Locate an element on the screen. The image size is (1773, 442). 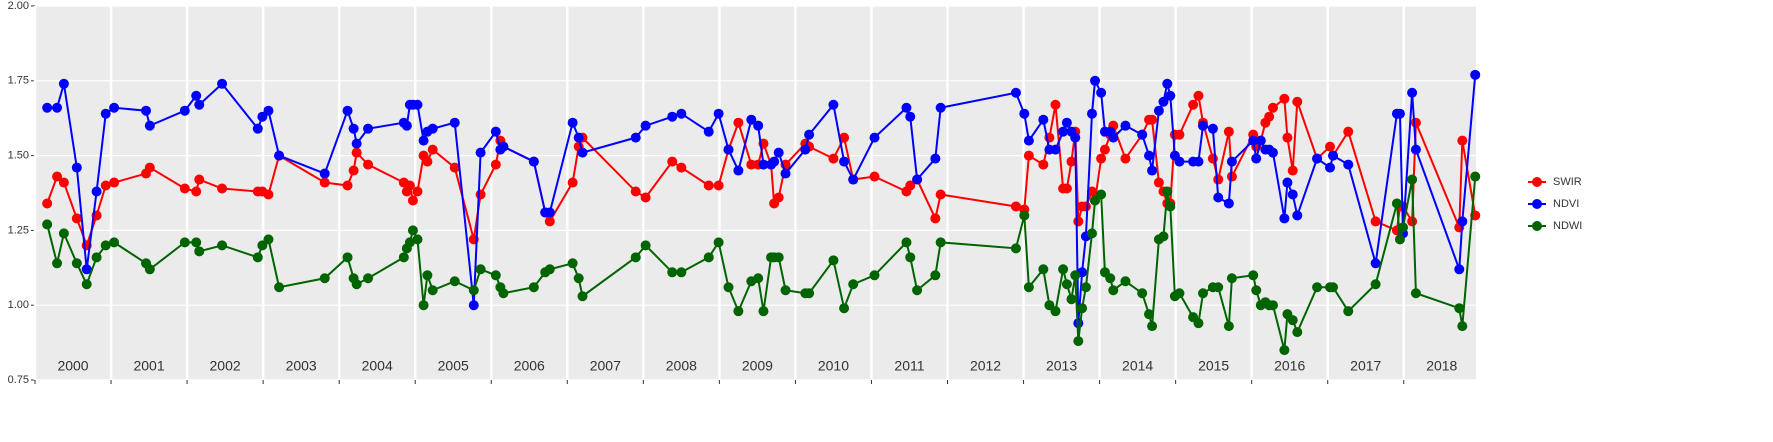
y-tick-label: 1.75 is located at coordinates (18, 81).